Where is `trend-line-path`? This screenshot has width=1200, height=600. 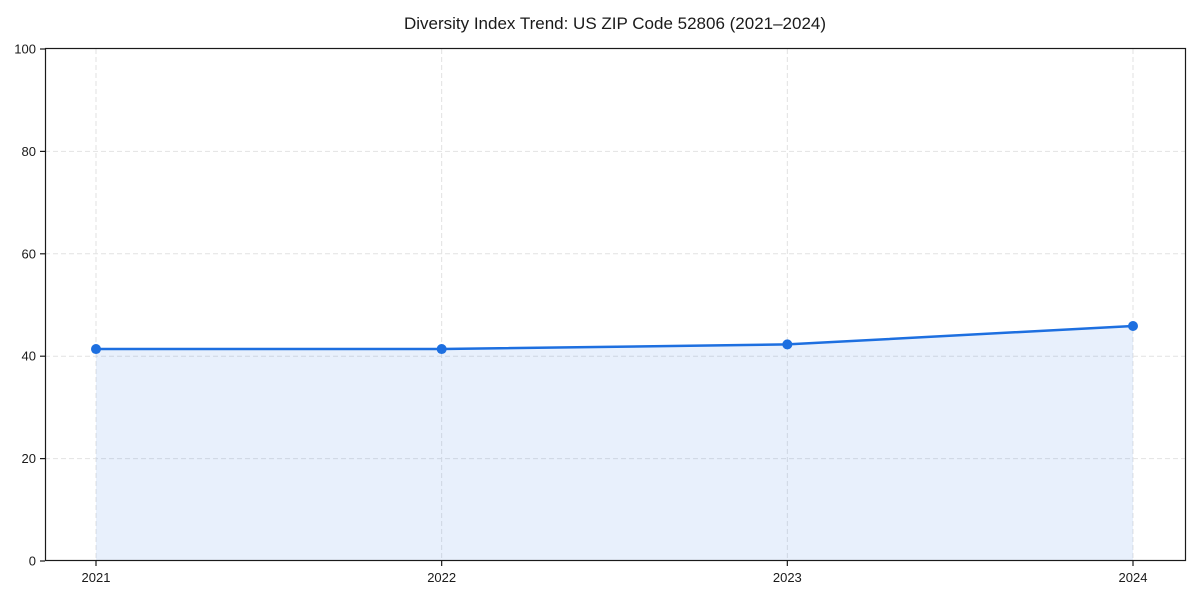 trend-line-path is located at coordinates (614, 337).